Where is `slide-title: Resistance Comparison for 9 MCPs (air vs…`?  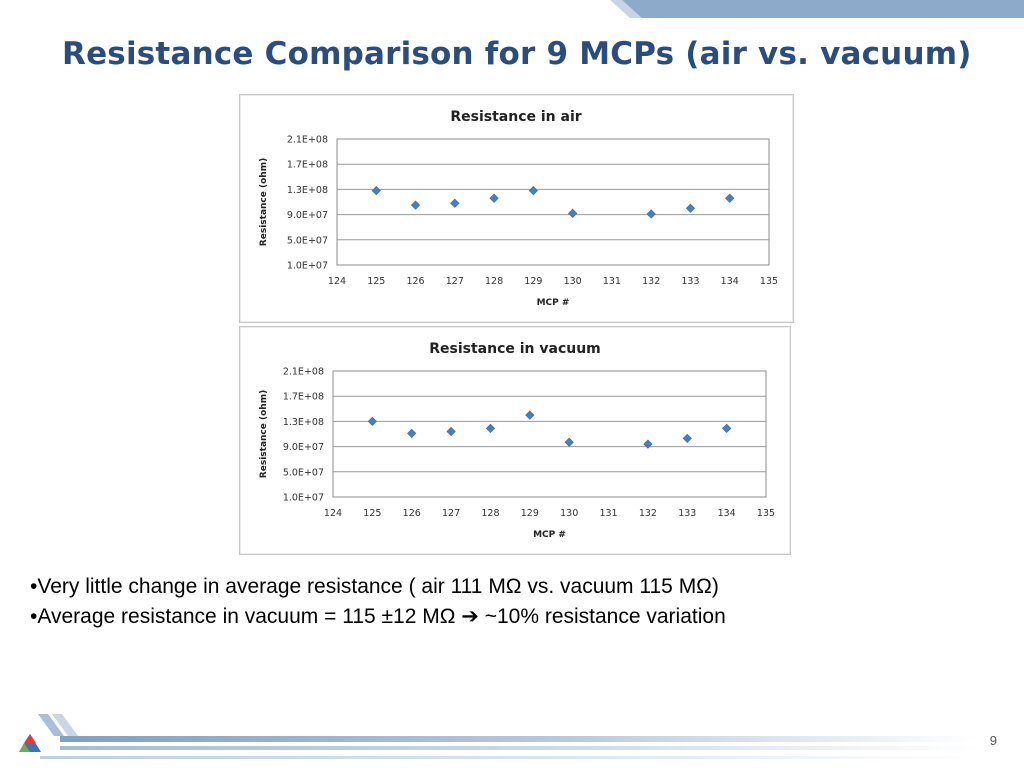 slide-title: Resistance Comparison for 9 MCPs (air vs… is located at coordinates (517, 54).